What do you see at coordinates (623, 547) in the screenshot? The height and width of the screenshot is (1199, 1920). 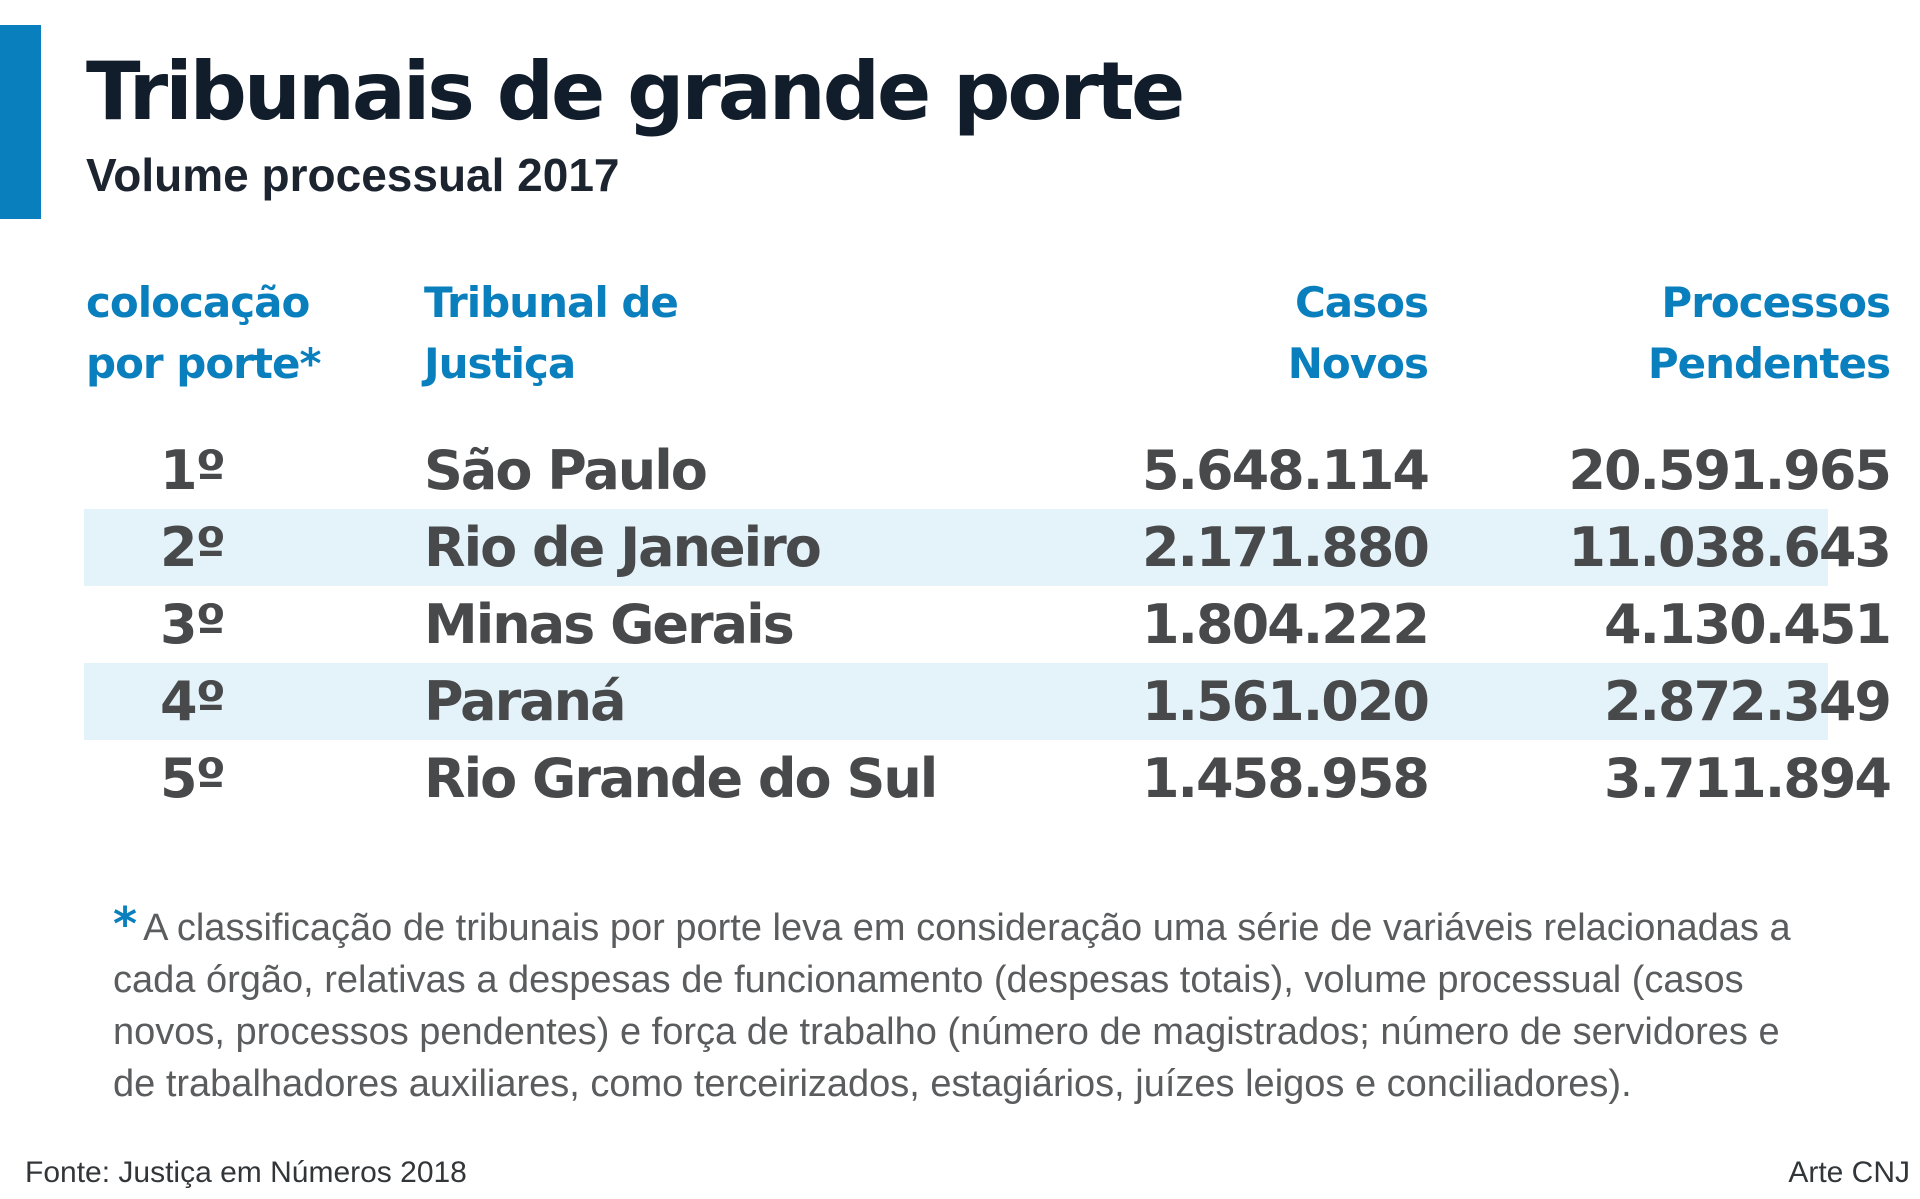 I see `tribunal-cell: Rio de Janeiro` at bounding box center [623, 547].